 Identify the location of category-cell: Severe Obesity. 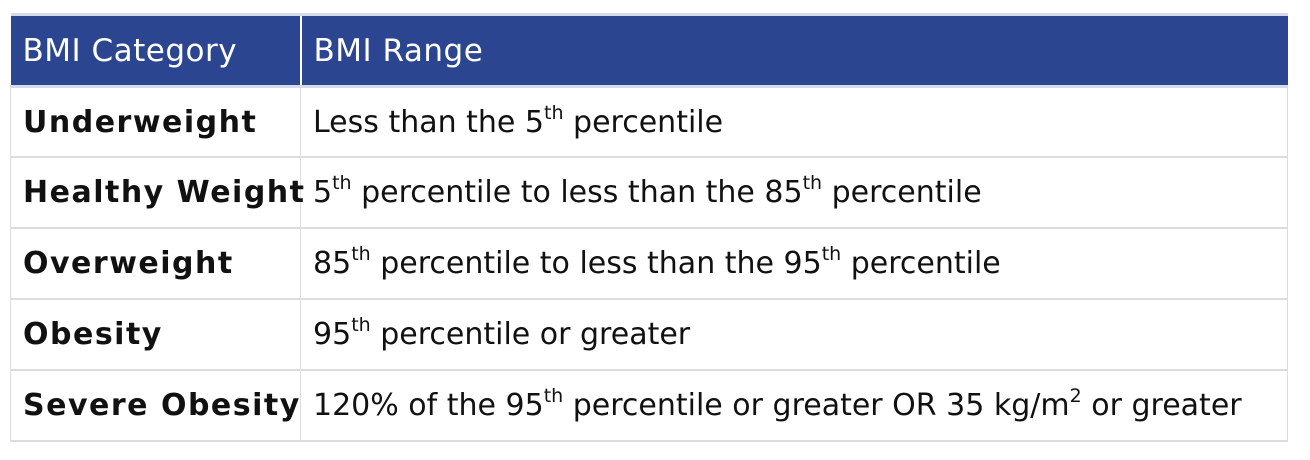
(155, 406).